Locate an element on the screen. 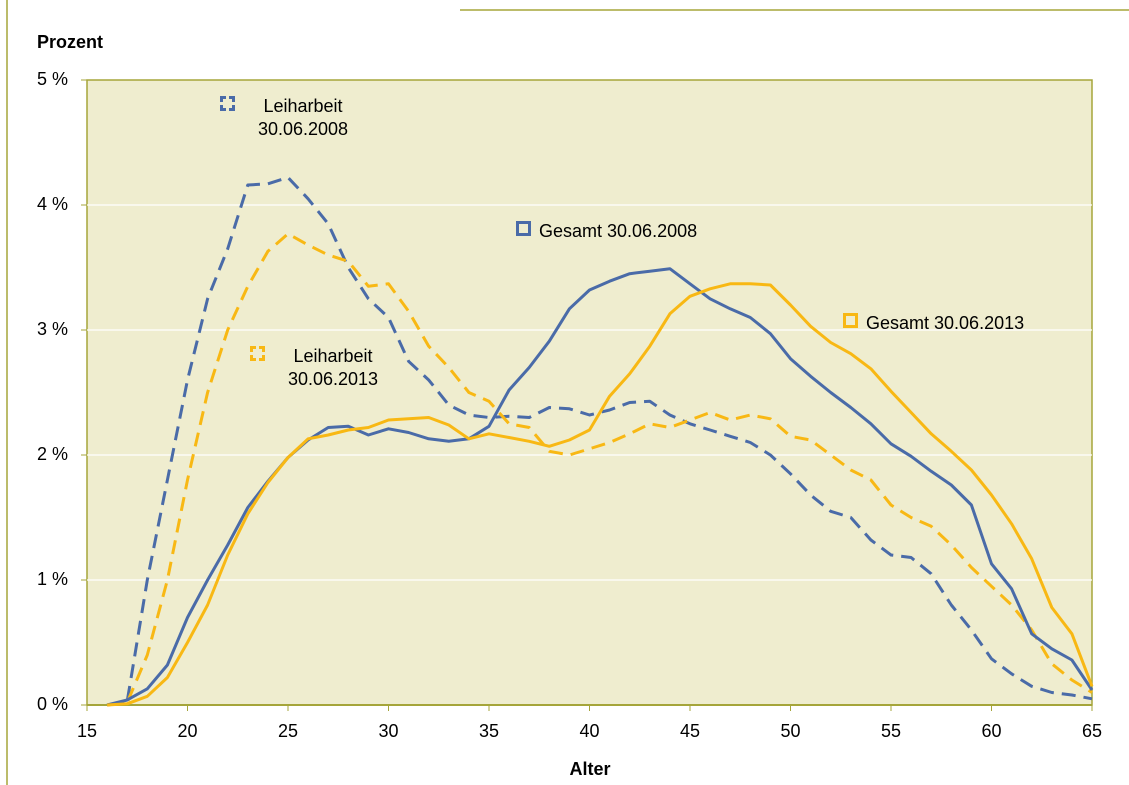 The height and width of the screenshot is (785, 1129). x-tick-label: 40 is located at coordinates (589, 731).